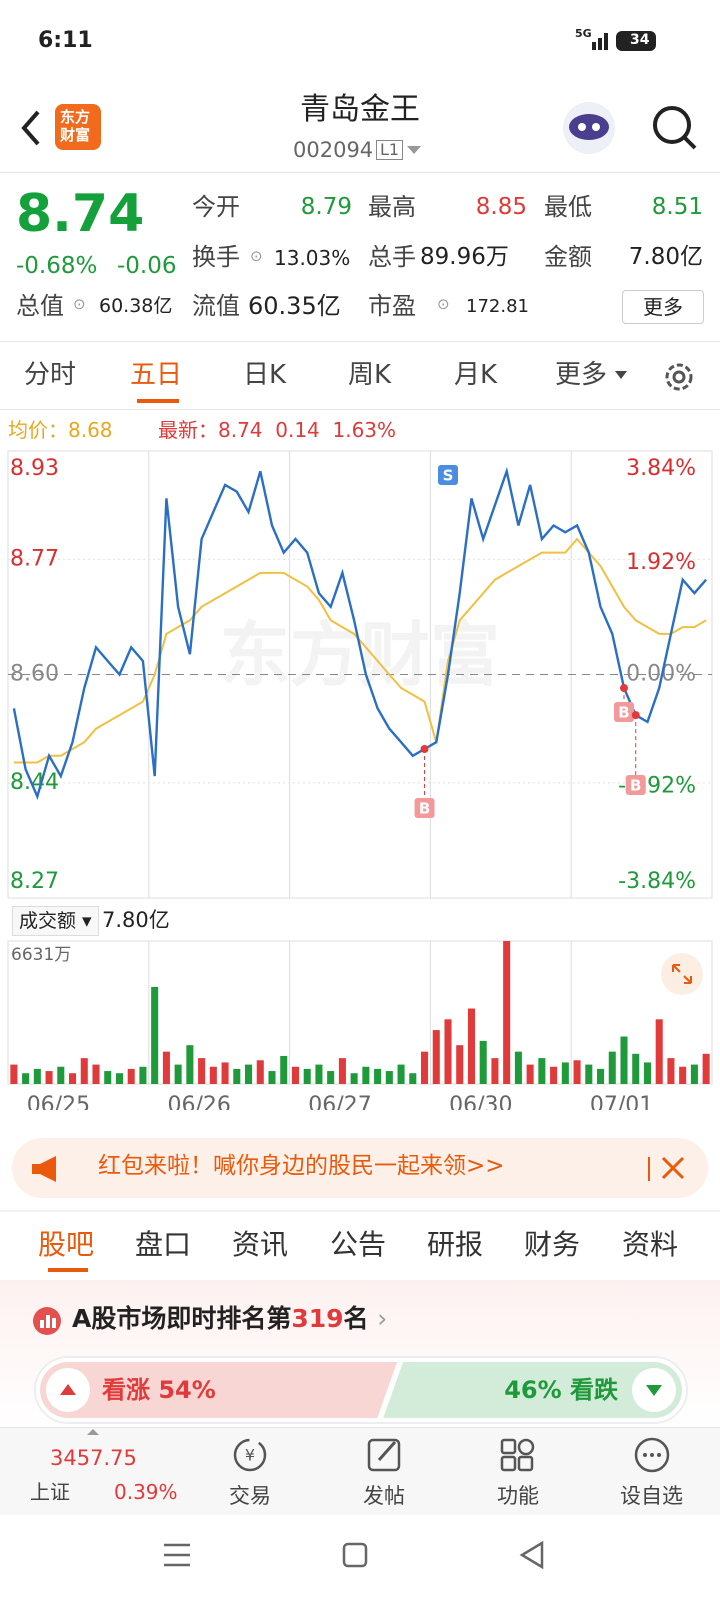 This screenshot has width=720, height=1604. Describe the element at coordinates (38, 430) in the screenshot. I see `avg-label-text: 均价：` at that location.